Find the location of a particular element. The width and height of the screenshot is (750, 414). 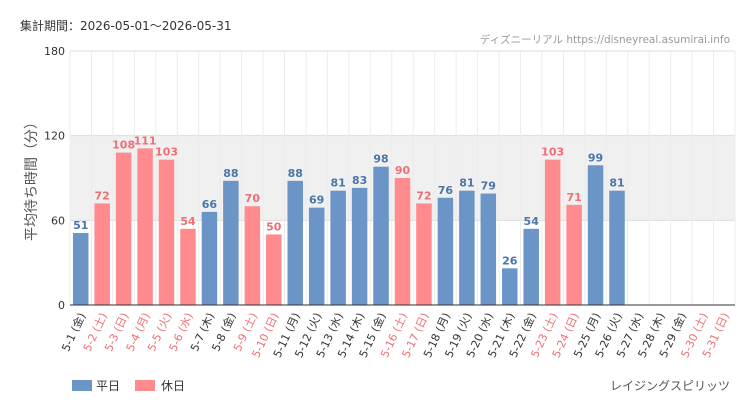

y-axis-label: 平均待ち時間（分） is located at coordinates (32, 178).